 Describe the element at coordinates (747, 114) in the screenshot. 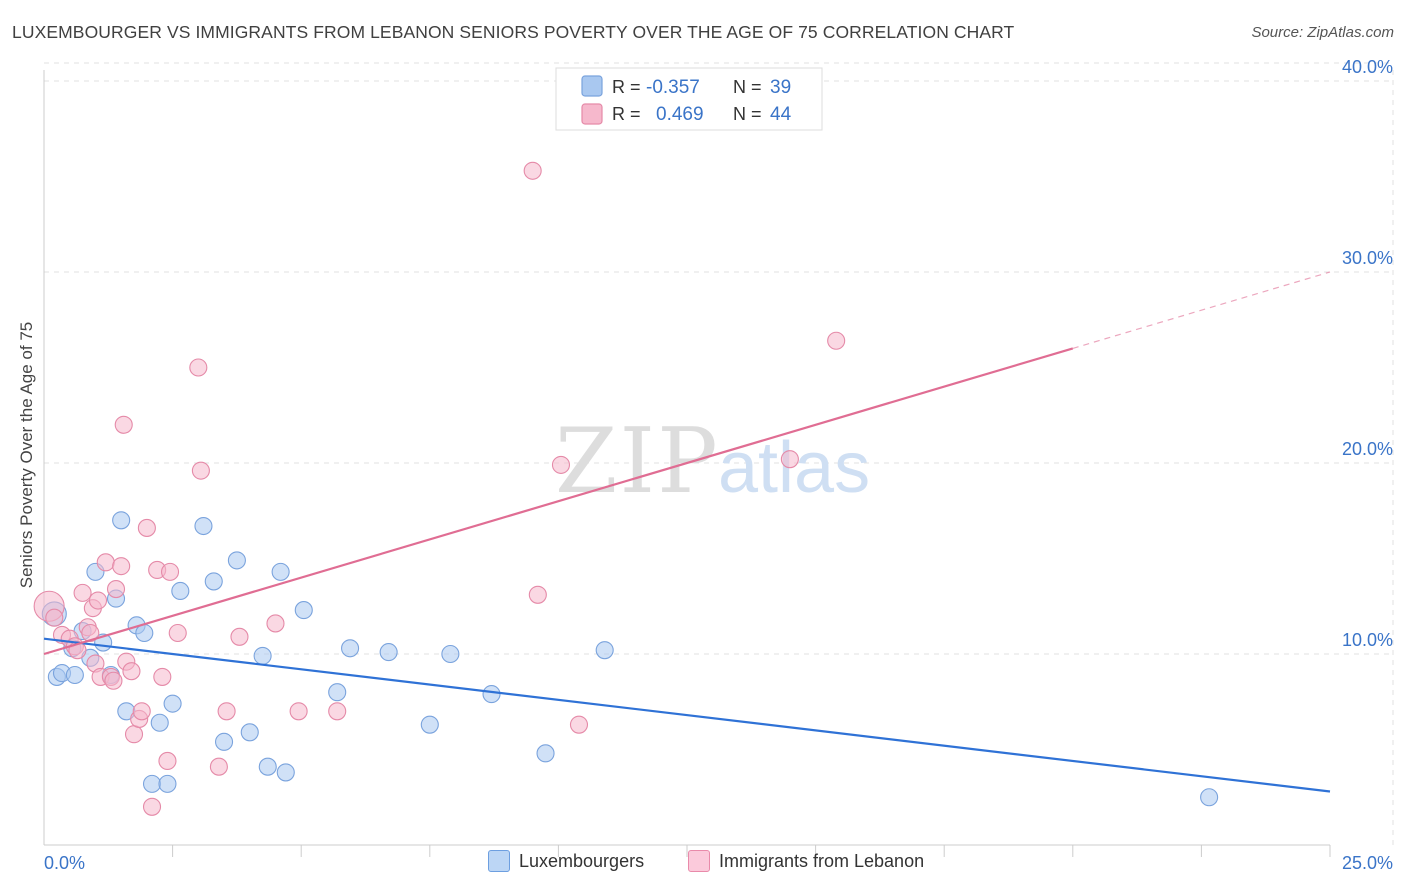

I see `legend-n-label-pink: N =` at that location.